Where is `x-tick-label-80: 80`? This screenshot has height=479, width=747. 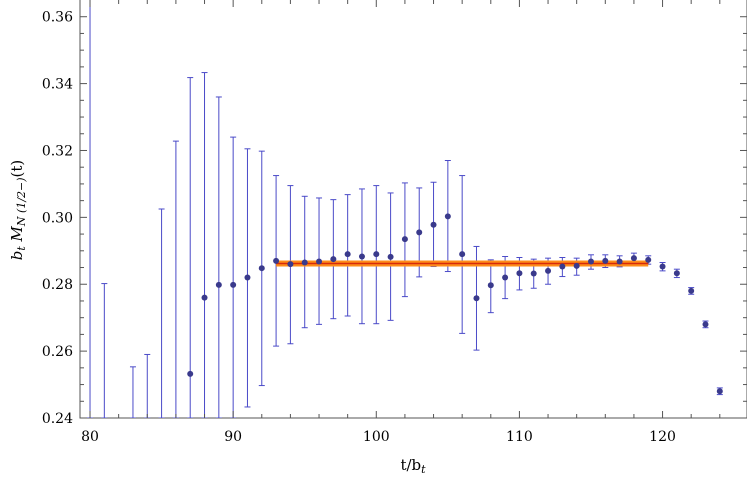 x-tick-label-80: 80 is located at coordinates (90, 437).